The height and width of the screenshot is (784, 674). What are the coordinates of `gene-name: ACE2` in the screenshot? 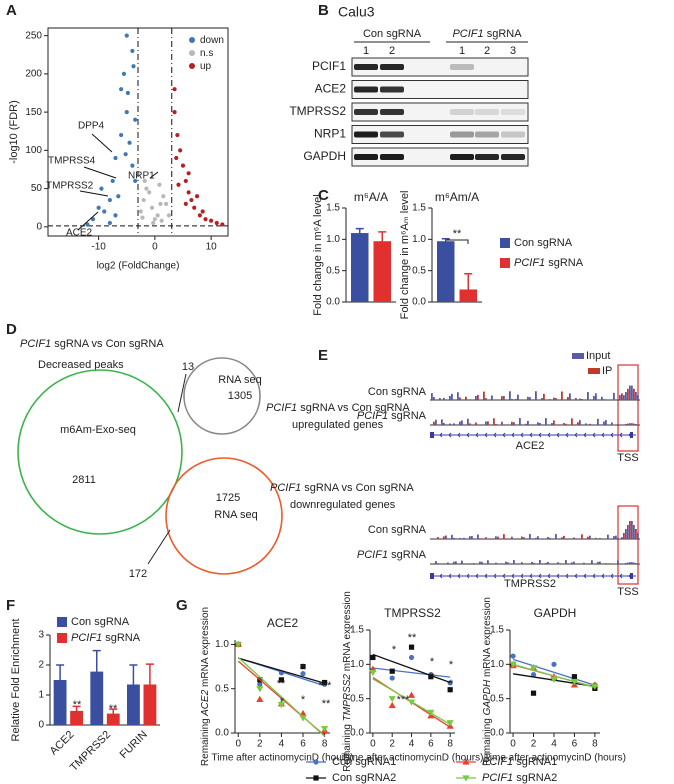 It's located at (530, 446).